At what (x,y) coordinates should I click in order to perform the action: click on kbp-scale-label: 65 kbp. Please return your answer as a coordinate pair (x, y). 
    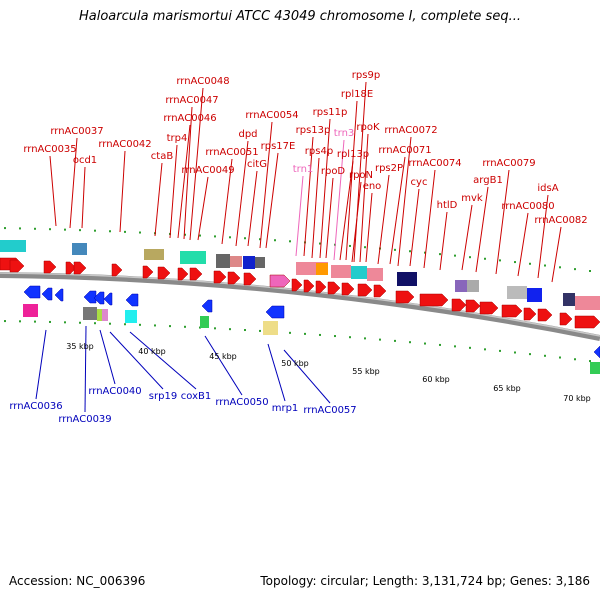
    Looking at the image, I should click on (507, 388).